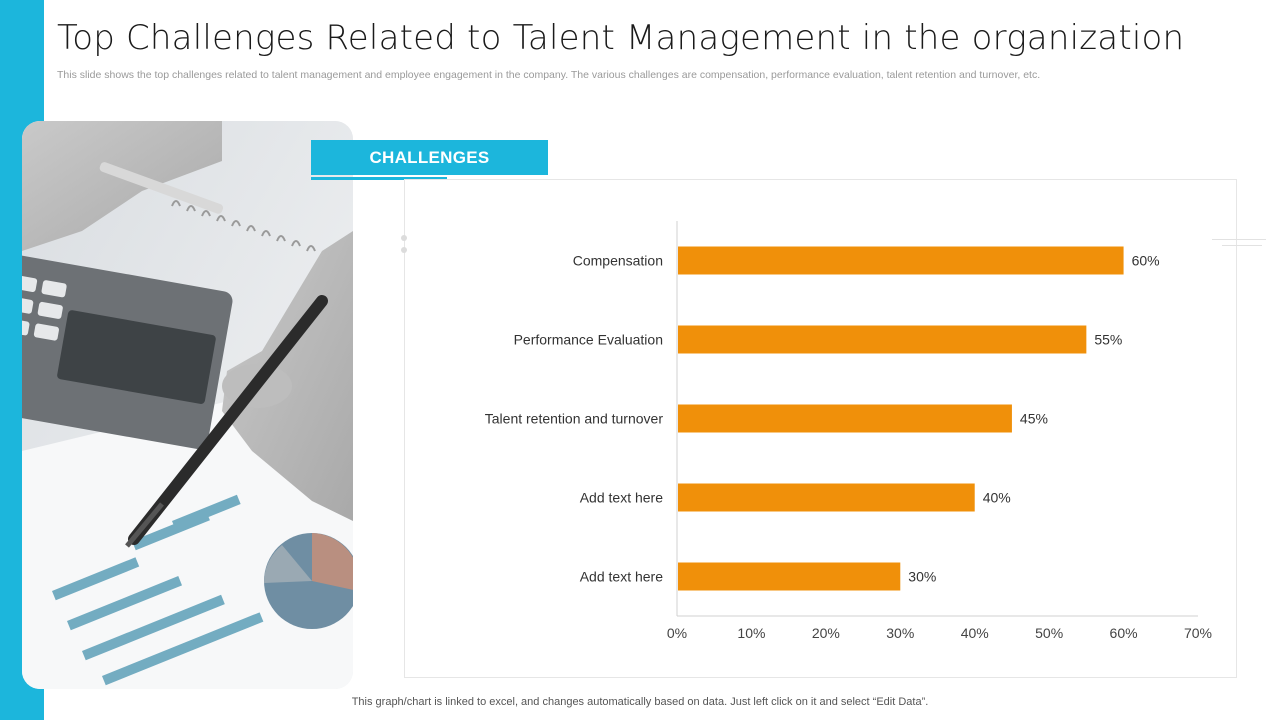 The width and height of the screenshot is (1280, 720). Describe the element at coordinates (1108, 340) in the screenshot. I see `data-label: 55%` at that location.